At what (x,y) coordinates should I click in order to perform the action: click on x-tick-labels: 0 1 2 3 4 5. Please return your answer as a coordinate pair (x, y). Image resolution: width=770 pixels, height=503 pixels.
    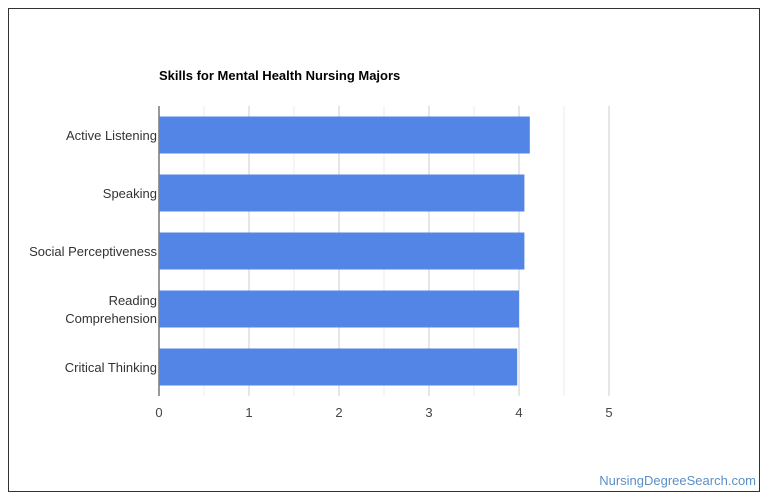
    Looking at the image, I should click on (383, 412).